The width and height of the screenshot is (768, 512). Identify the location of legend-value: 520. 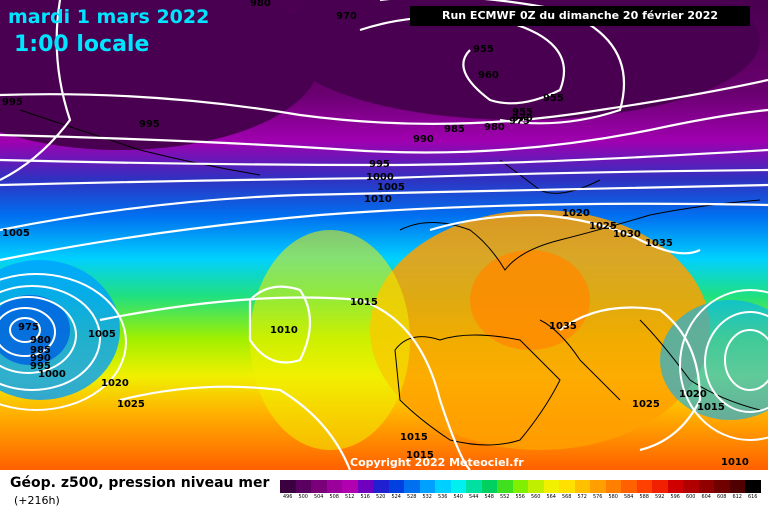
(381, 497).